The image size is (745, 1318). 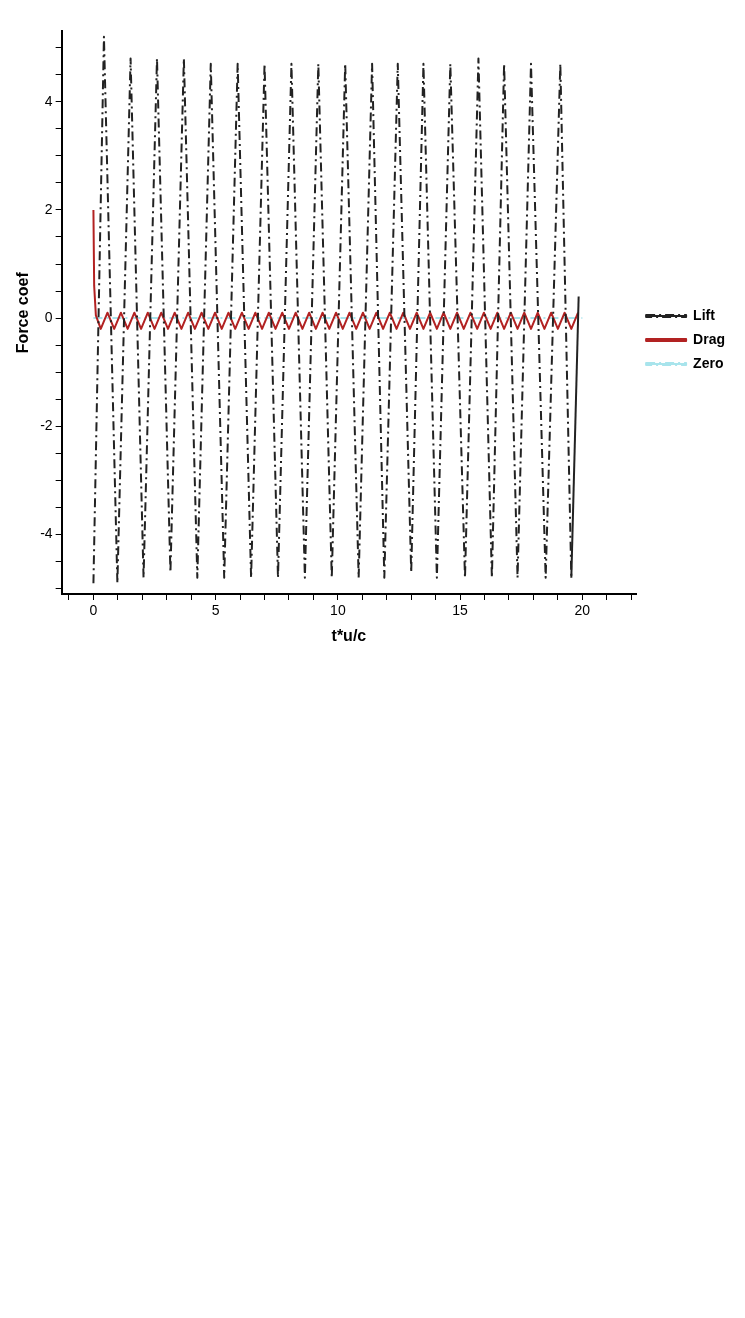 I want to click on x-tick-label: 0, so click(x=93, y=610).